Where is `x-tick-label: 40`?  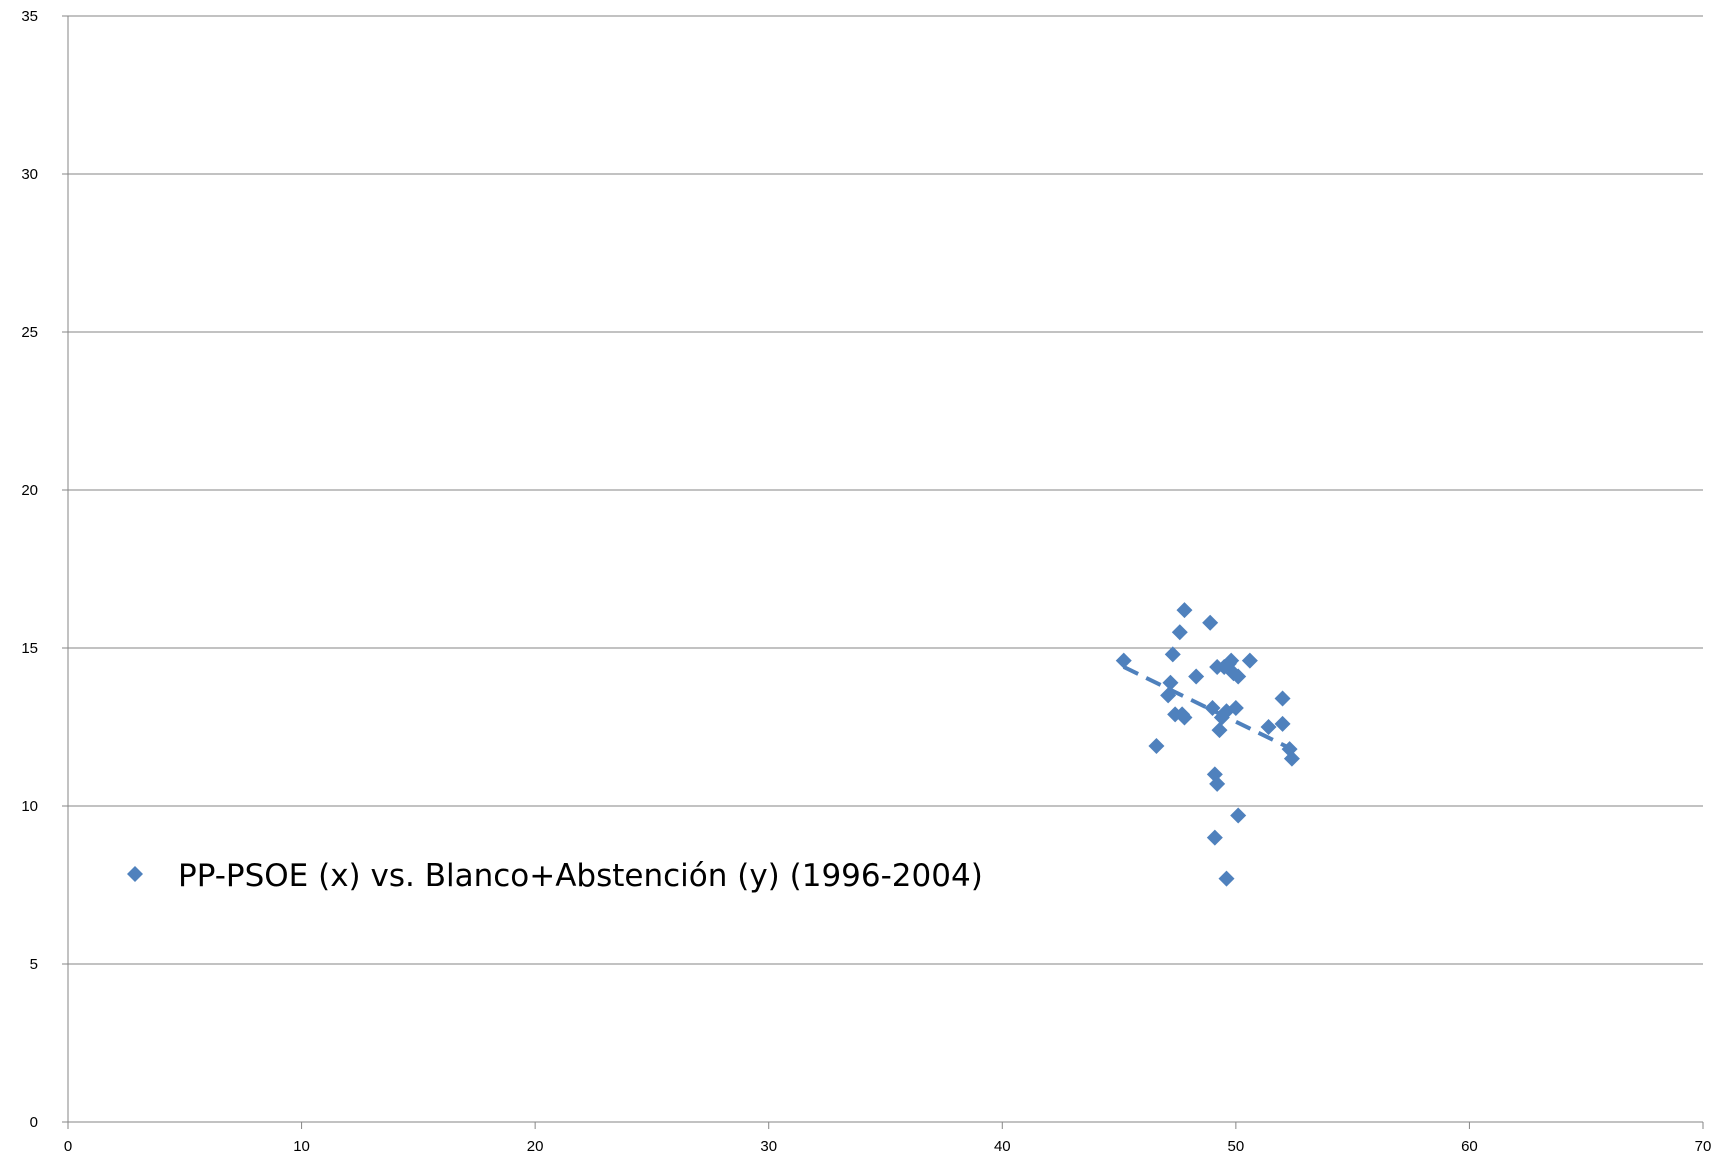
x-tick-label: 40 is located at coordinates (1002, 1146).